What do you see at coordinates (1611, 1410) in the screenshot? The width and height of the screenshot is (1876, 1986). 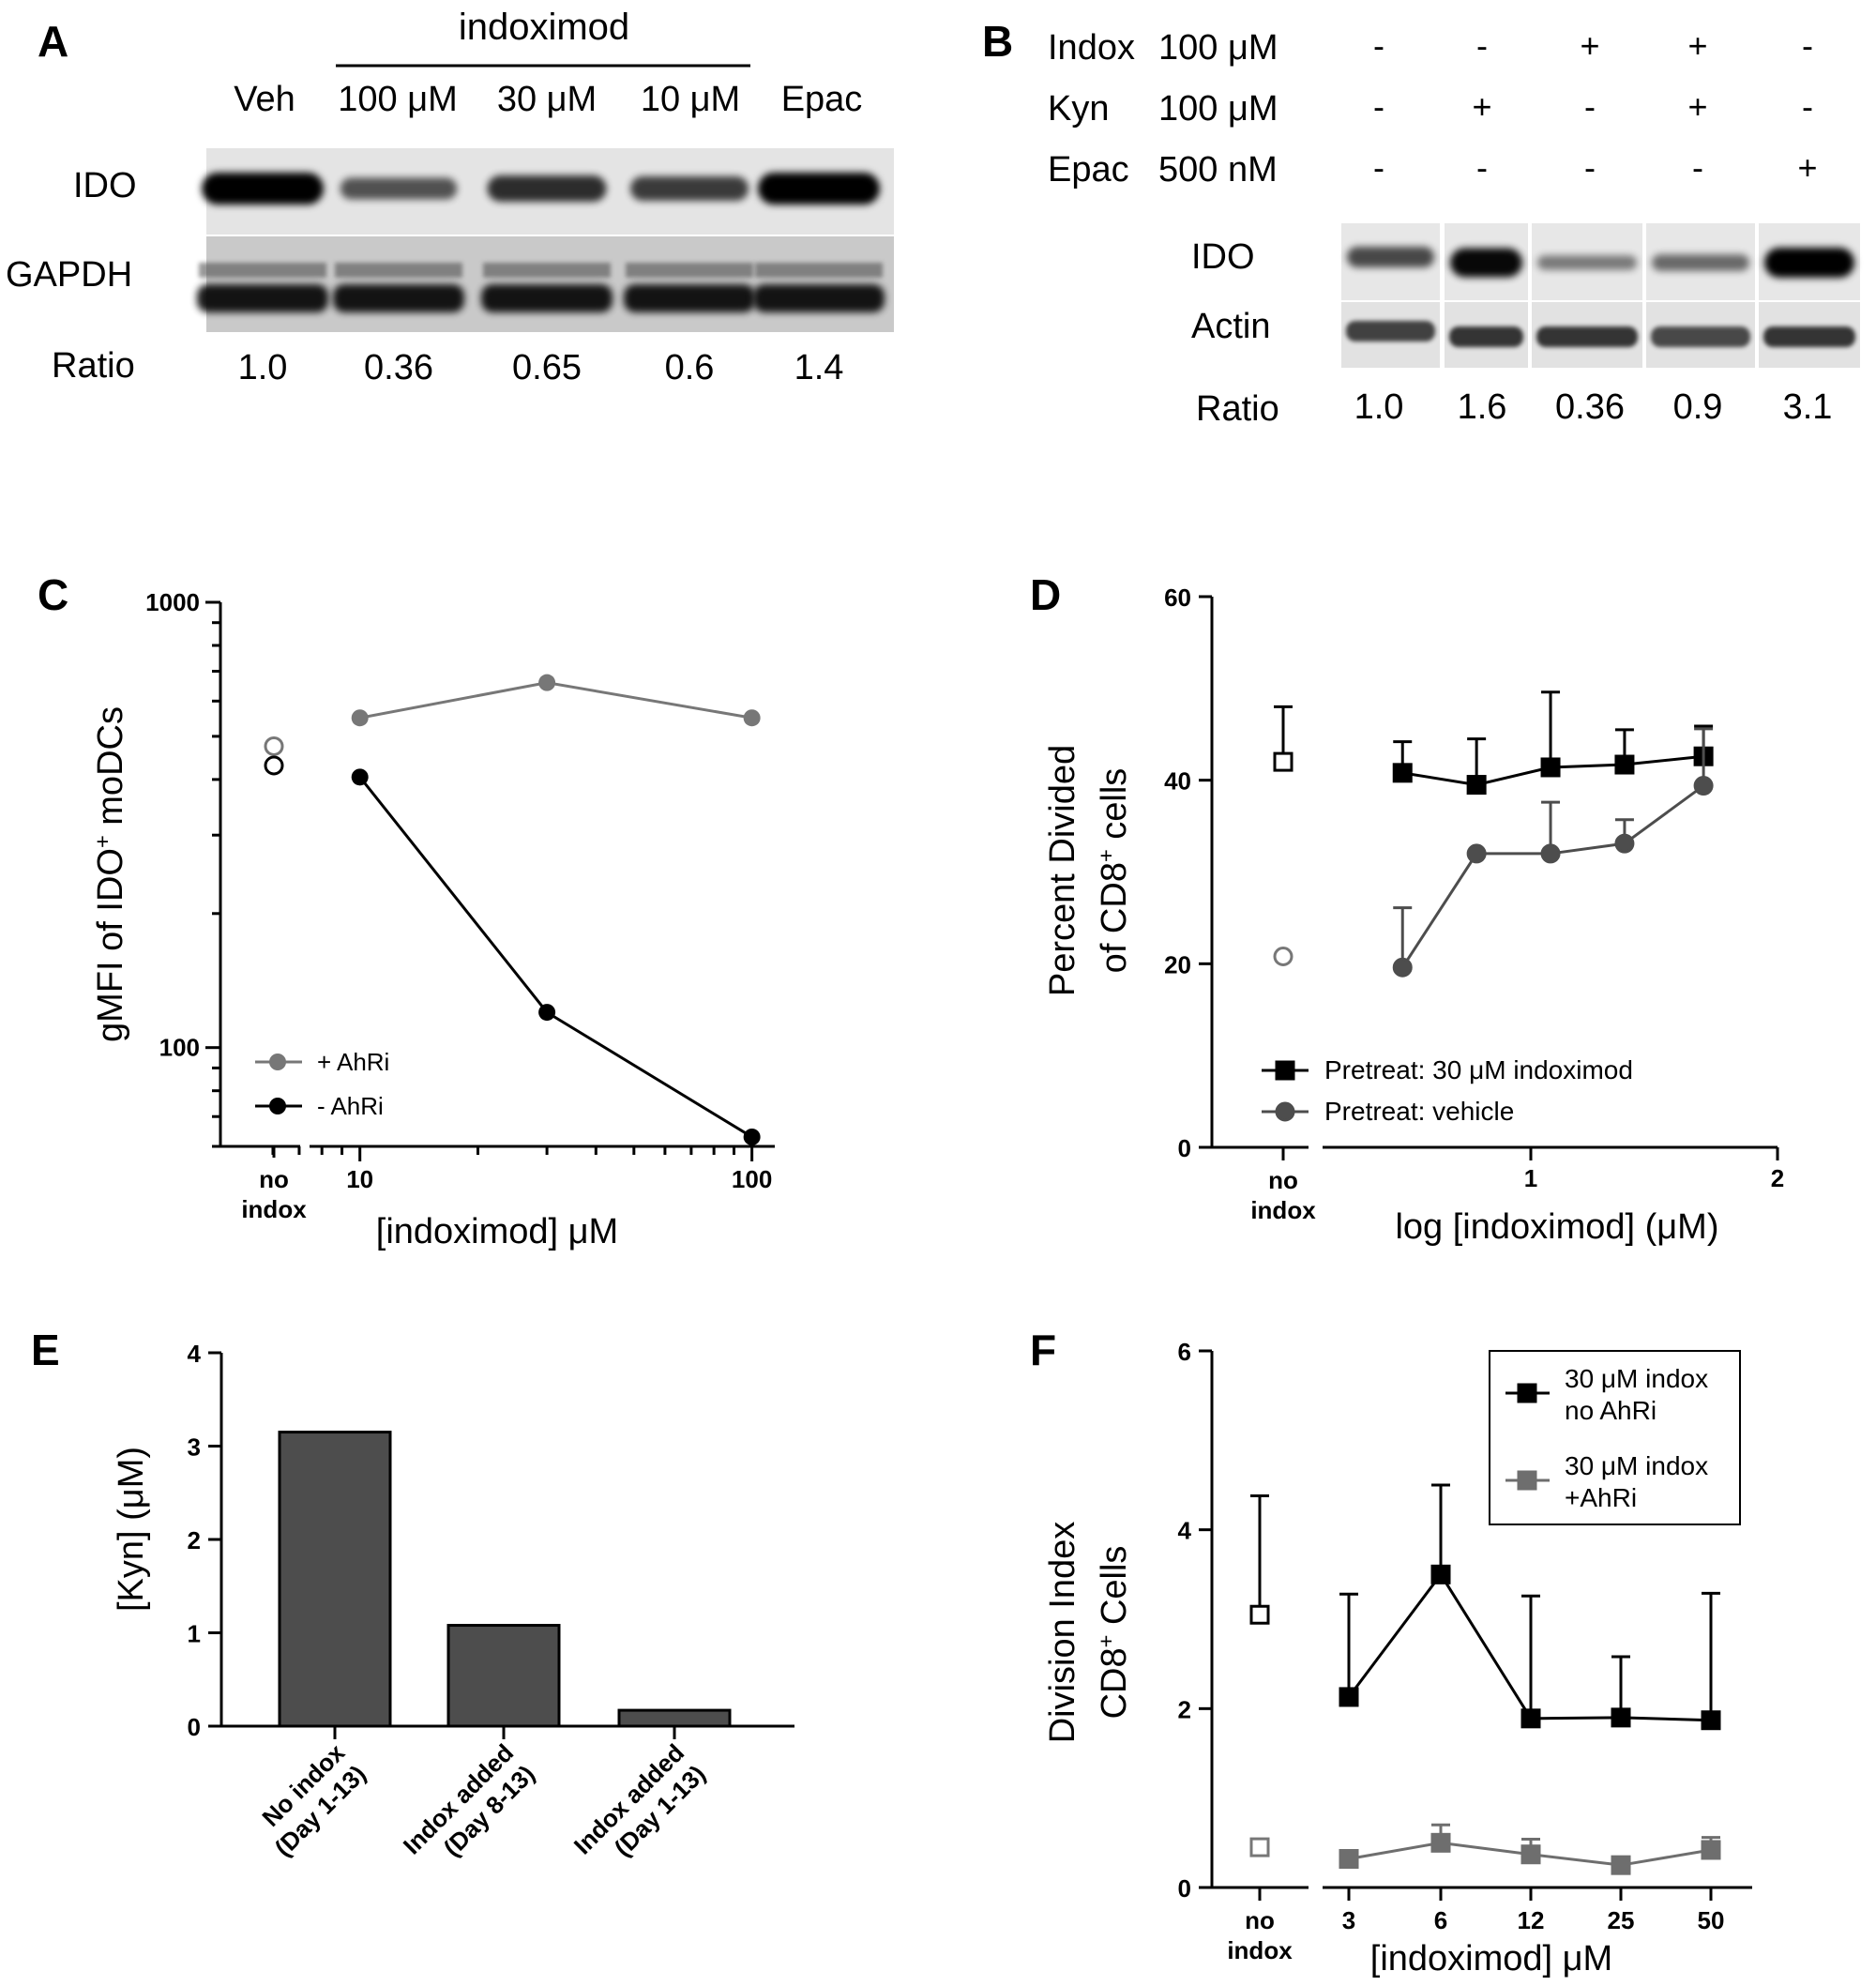 I see `panel-f-legend-label-line2: no AhRi` at bounding box center [1611, 1410].